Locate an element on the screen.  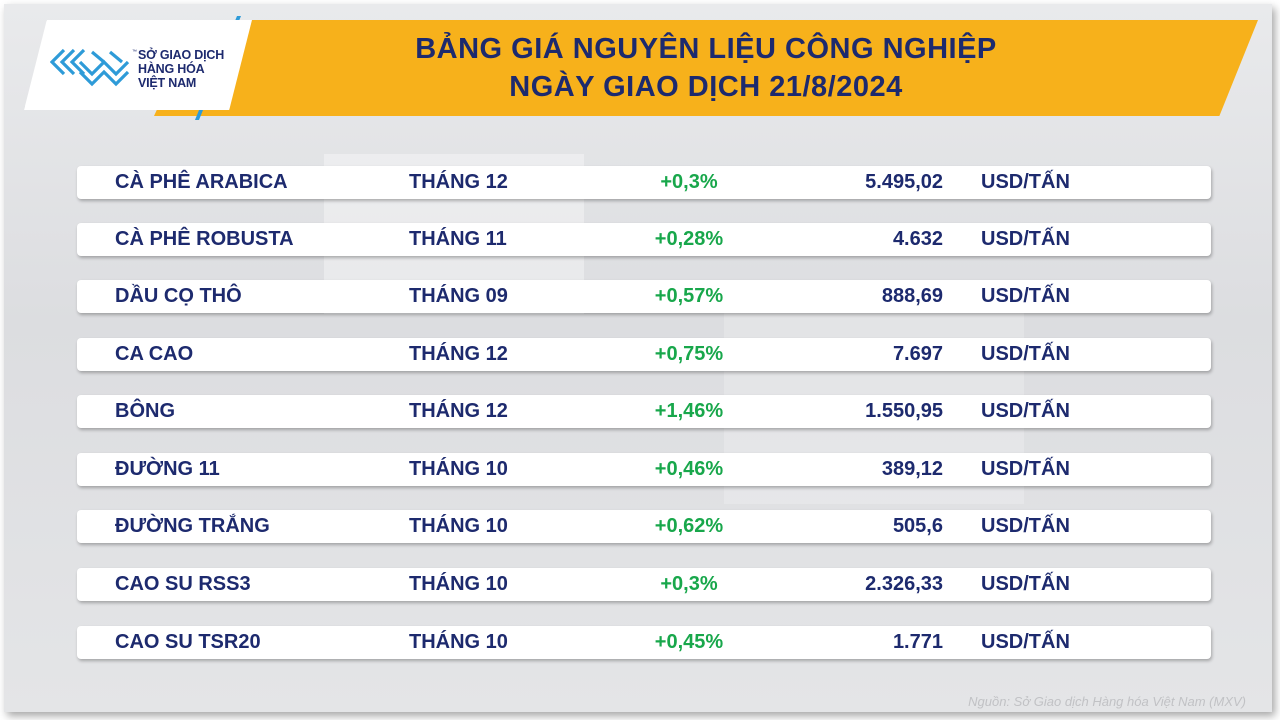
commodity-name: CAO SU TSR20 is located at coordinates (188, 642).